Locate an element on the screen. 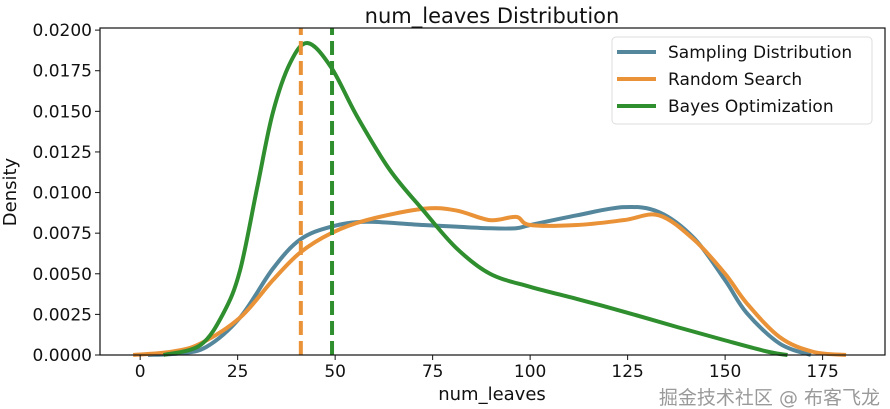  y-tick-label: 0.0050 is located at coordinates (62, 275).